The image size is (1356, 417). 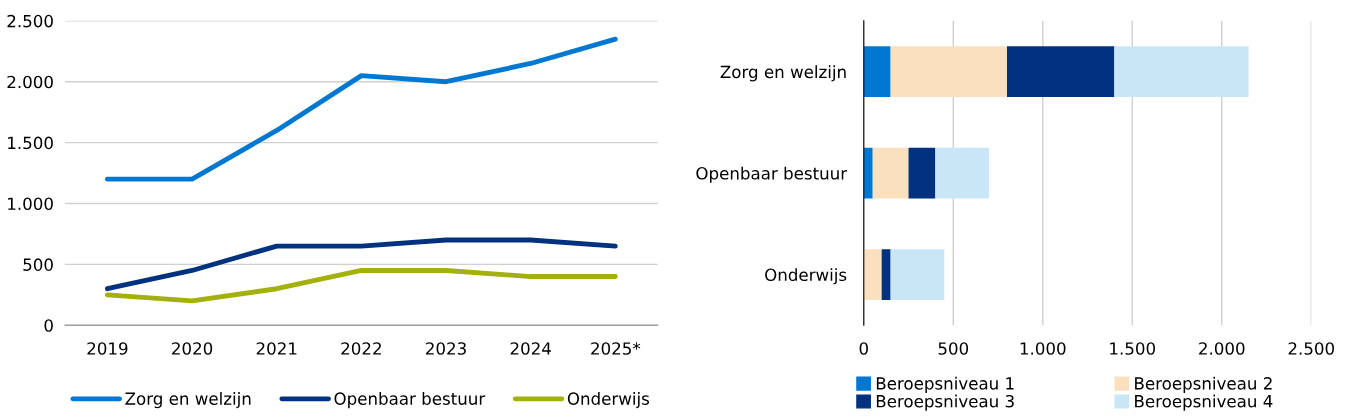 I want to click on x-tick-label: 1.000, so click(x=1043, y=348).